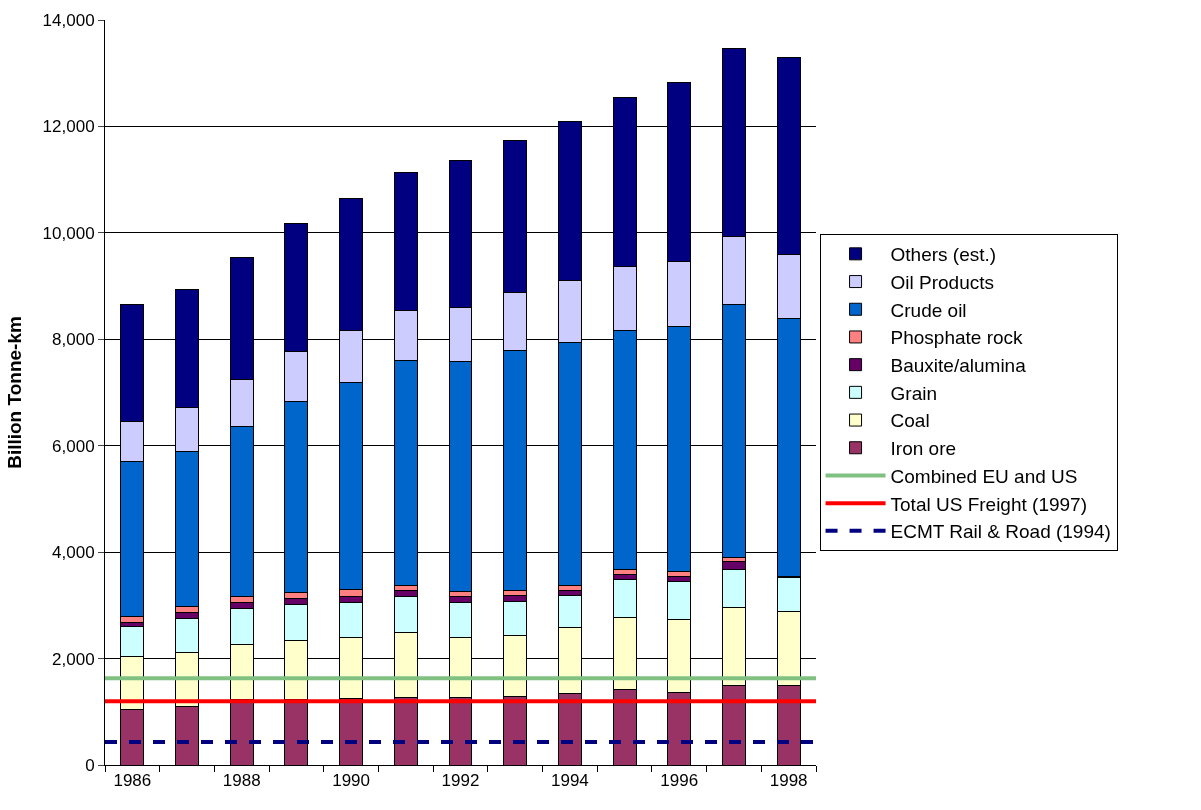 This screenshot has width=1201, height=810. I want to click on y-tick-label: 6,000, so click(73, 446).